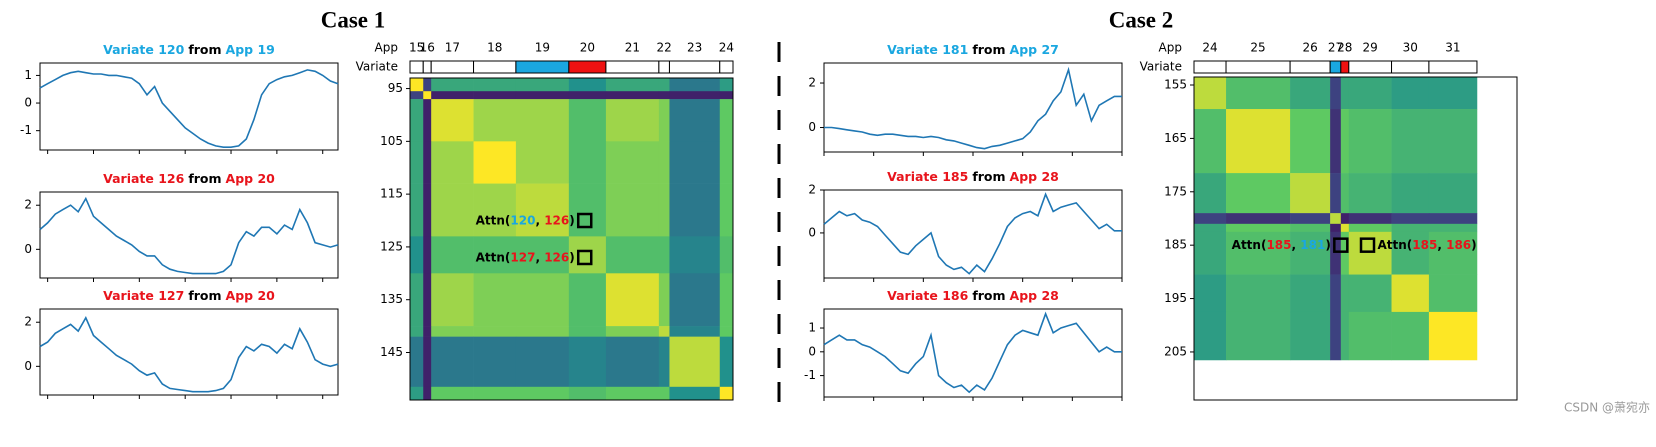 The height and width of the screenshot is (447, 1656). I want to click on app-label: 16, so click(427, 48).